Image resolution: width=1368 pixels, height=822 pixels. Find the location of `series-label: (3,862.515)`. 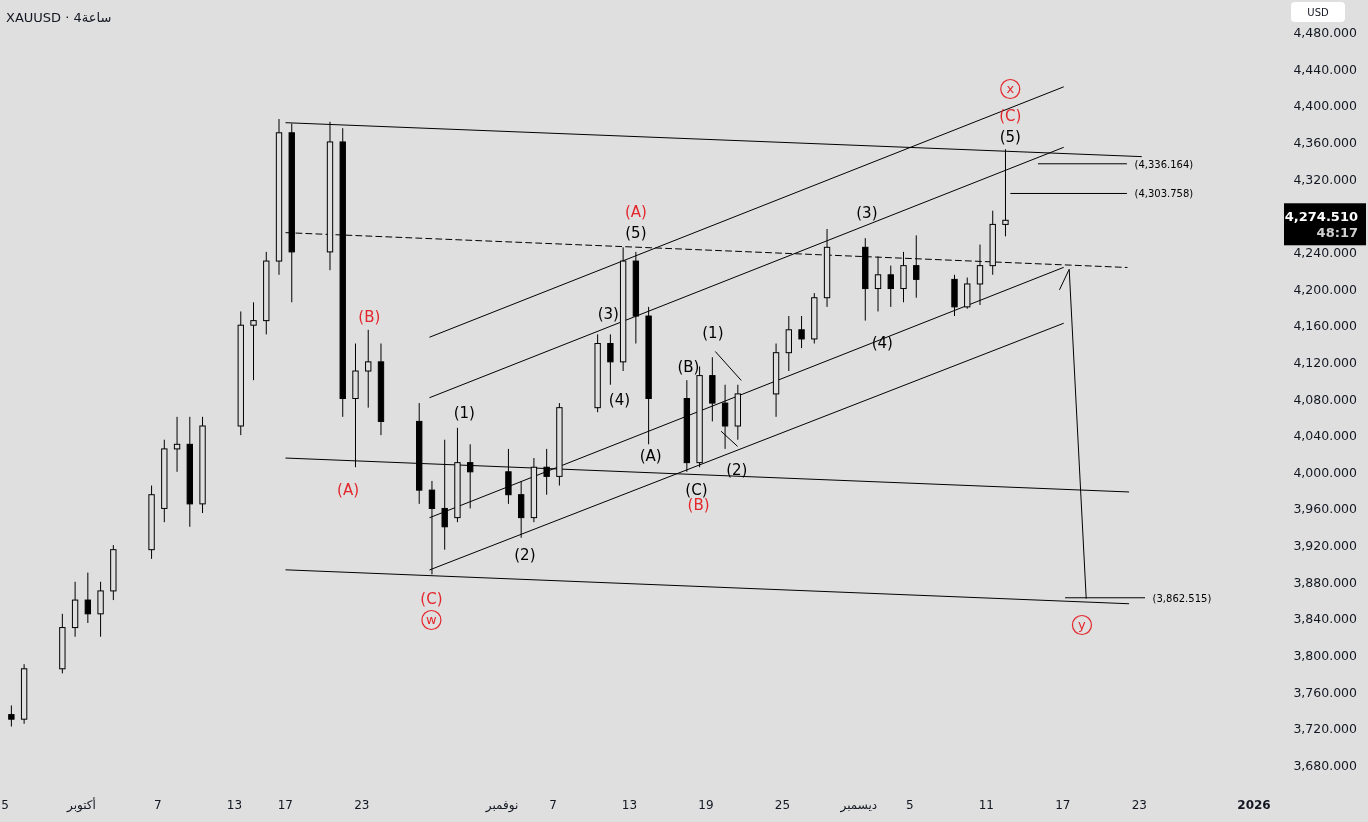

series-label: (3,862.515) is located at coordinates (1182, 598).